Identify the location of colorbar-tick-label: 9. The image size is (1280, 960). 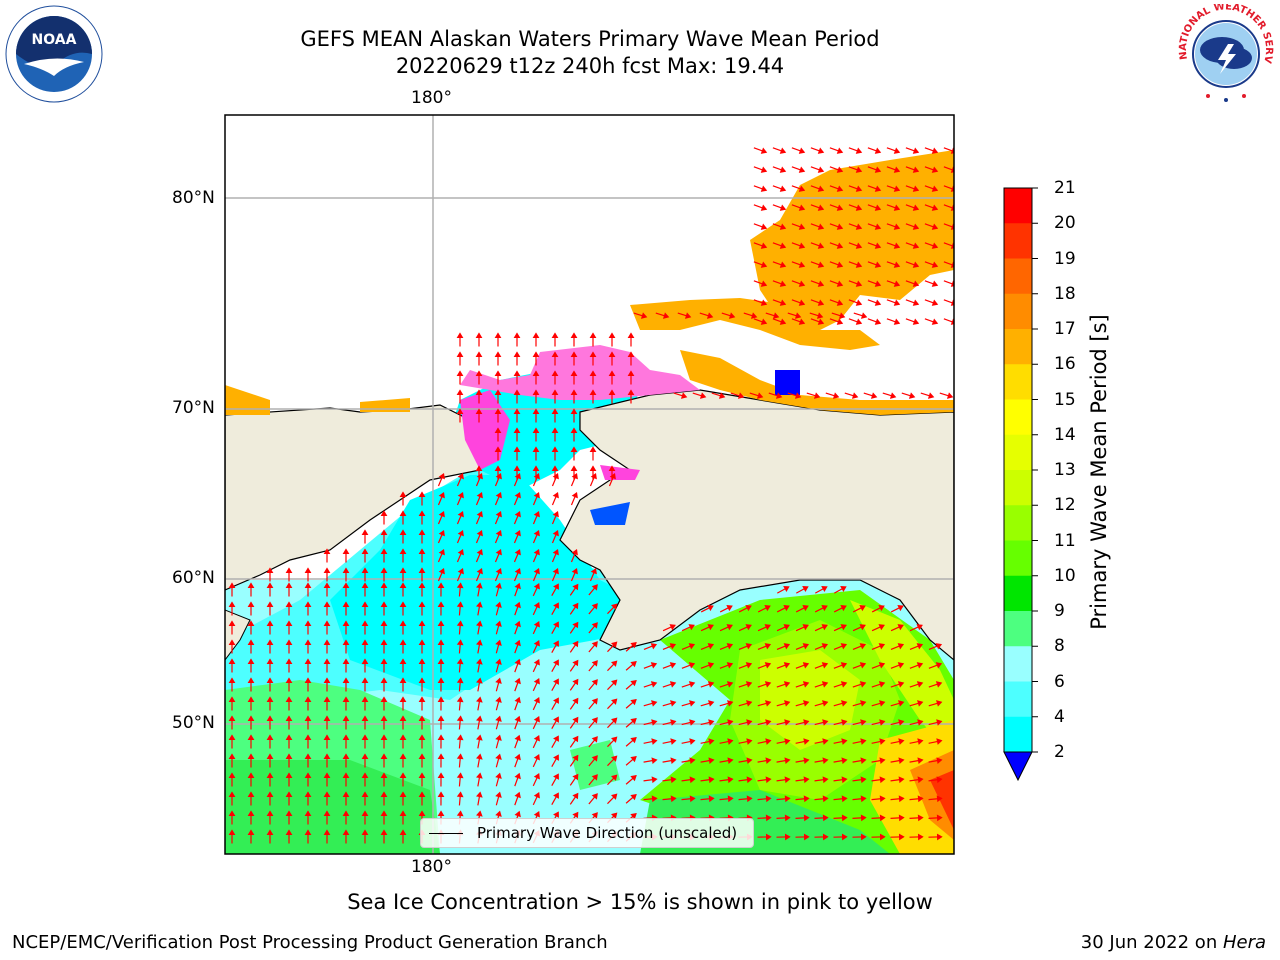
(1059, 611).